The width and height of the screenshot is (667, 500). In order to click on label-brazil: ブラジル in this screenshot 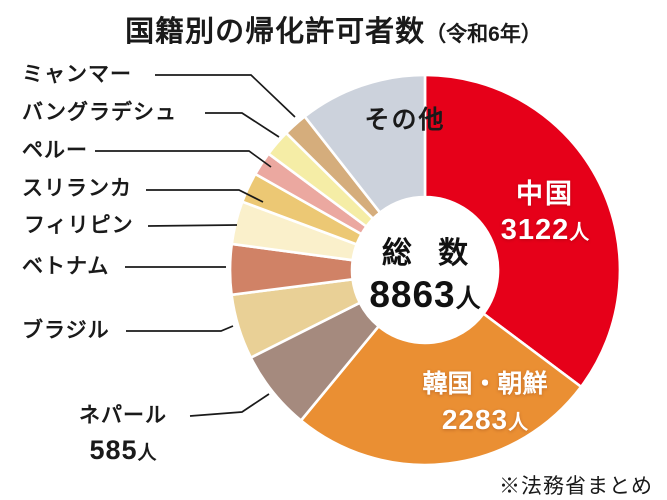, I will do `click(66, 330)`.